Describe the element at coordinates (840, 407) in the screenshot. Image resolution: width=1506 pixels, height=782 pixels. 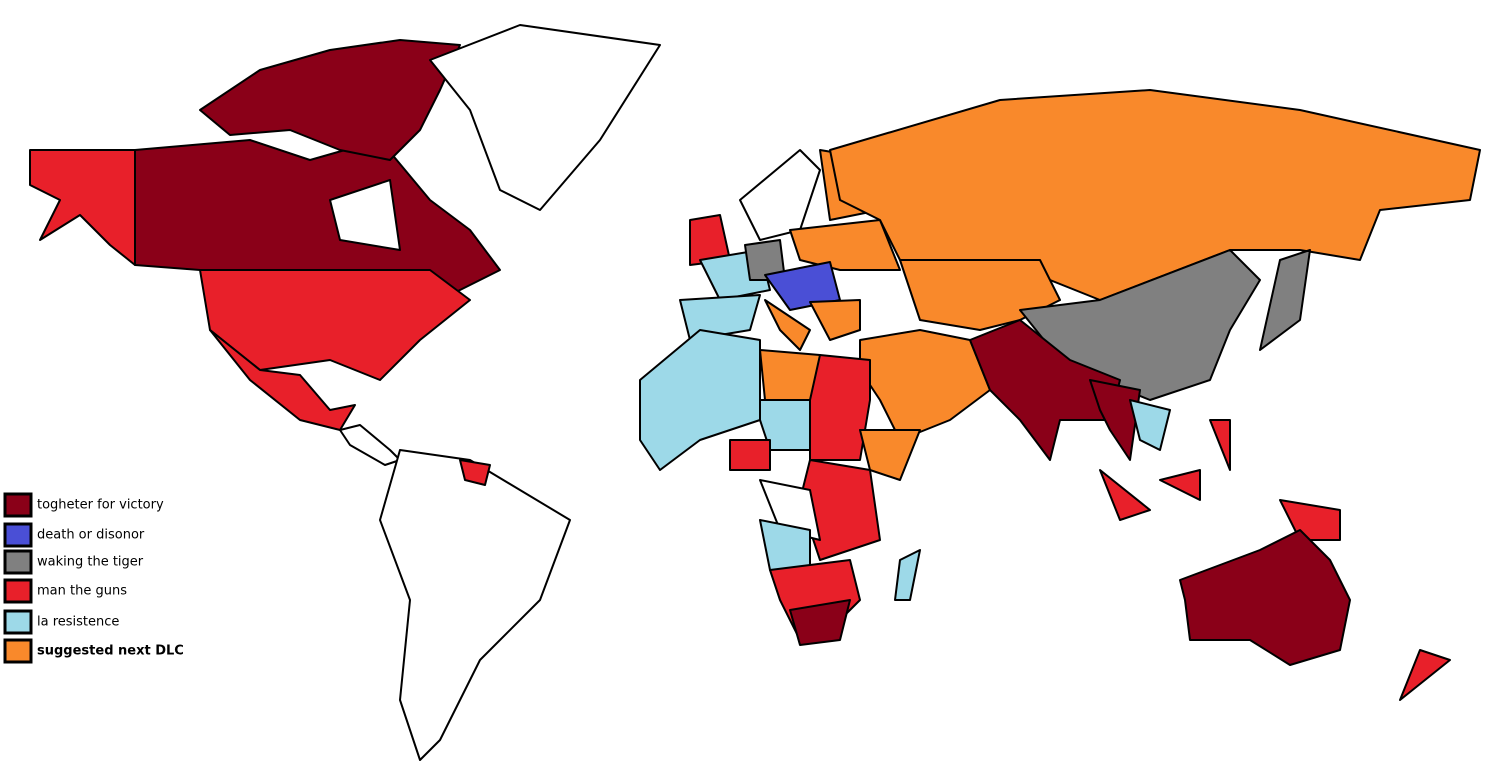
I see `egypt-sudan` at that location.